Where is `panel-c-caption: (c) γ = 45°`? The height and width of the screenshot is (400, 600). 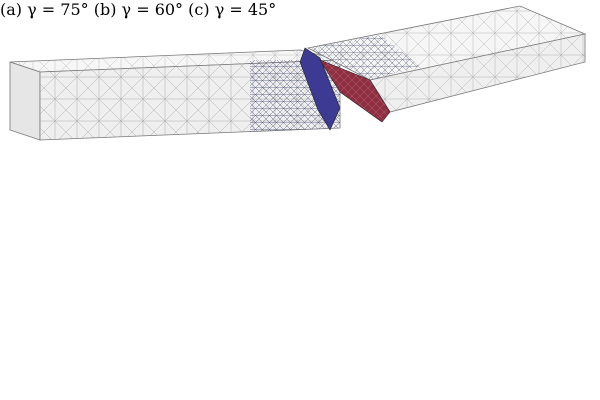 panel-c-caption: (c) γ = 45° is located at coordinates (232, 9).